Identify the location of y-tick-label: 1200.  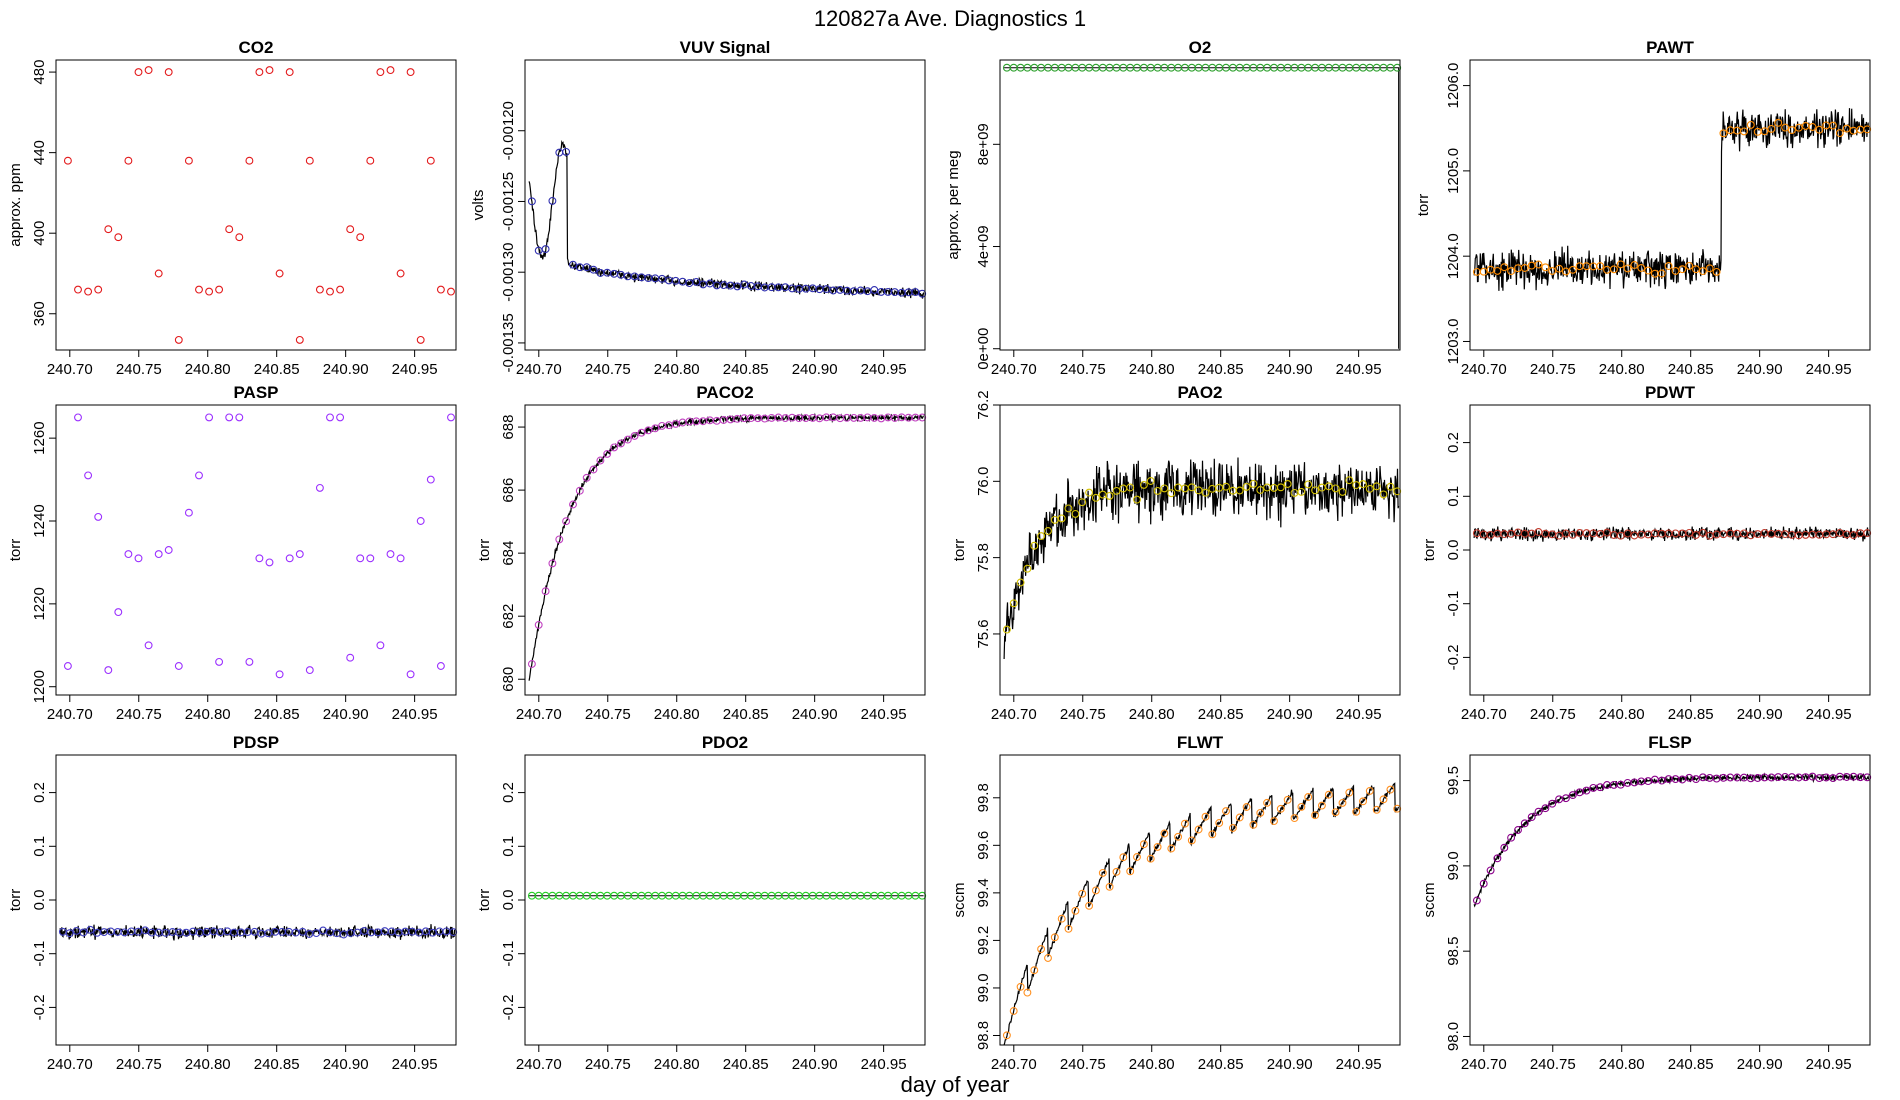
(39, 686).